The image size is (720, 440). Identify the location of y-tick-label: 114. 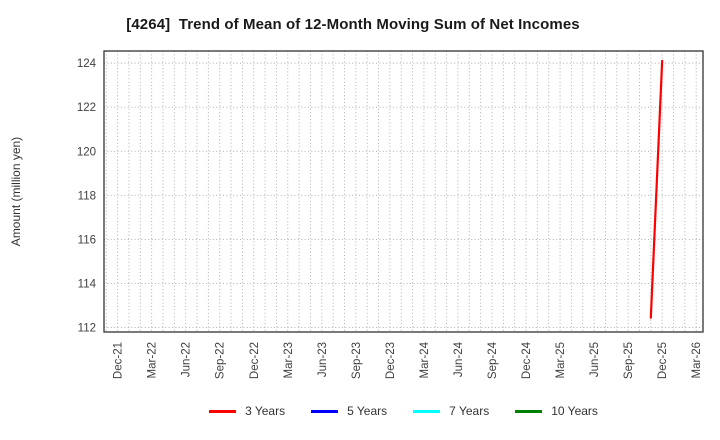
(87, 285).